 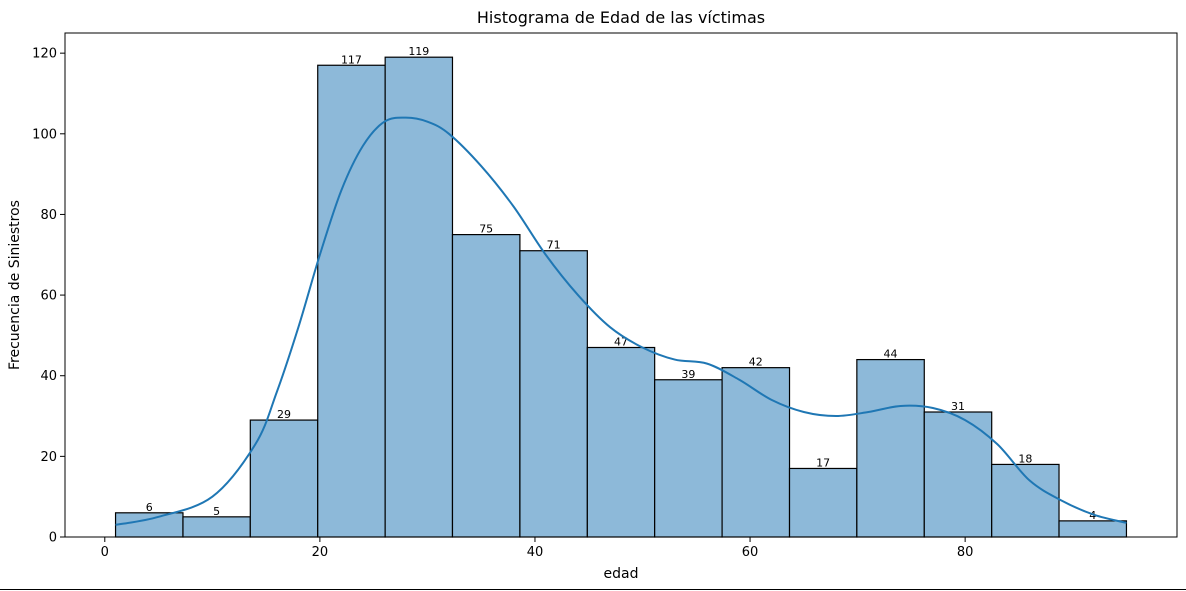 What do you see at coordinates (621, 341) in the screenshot?
I see `bar-value-label: 47` at bounding box center [621, 341].